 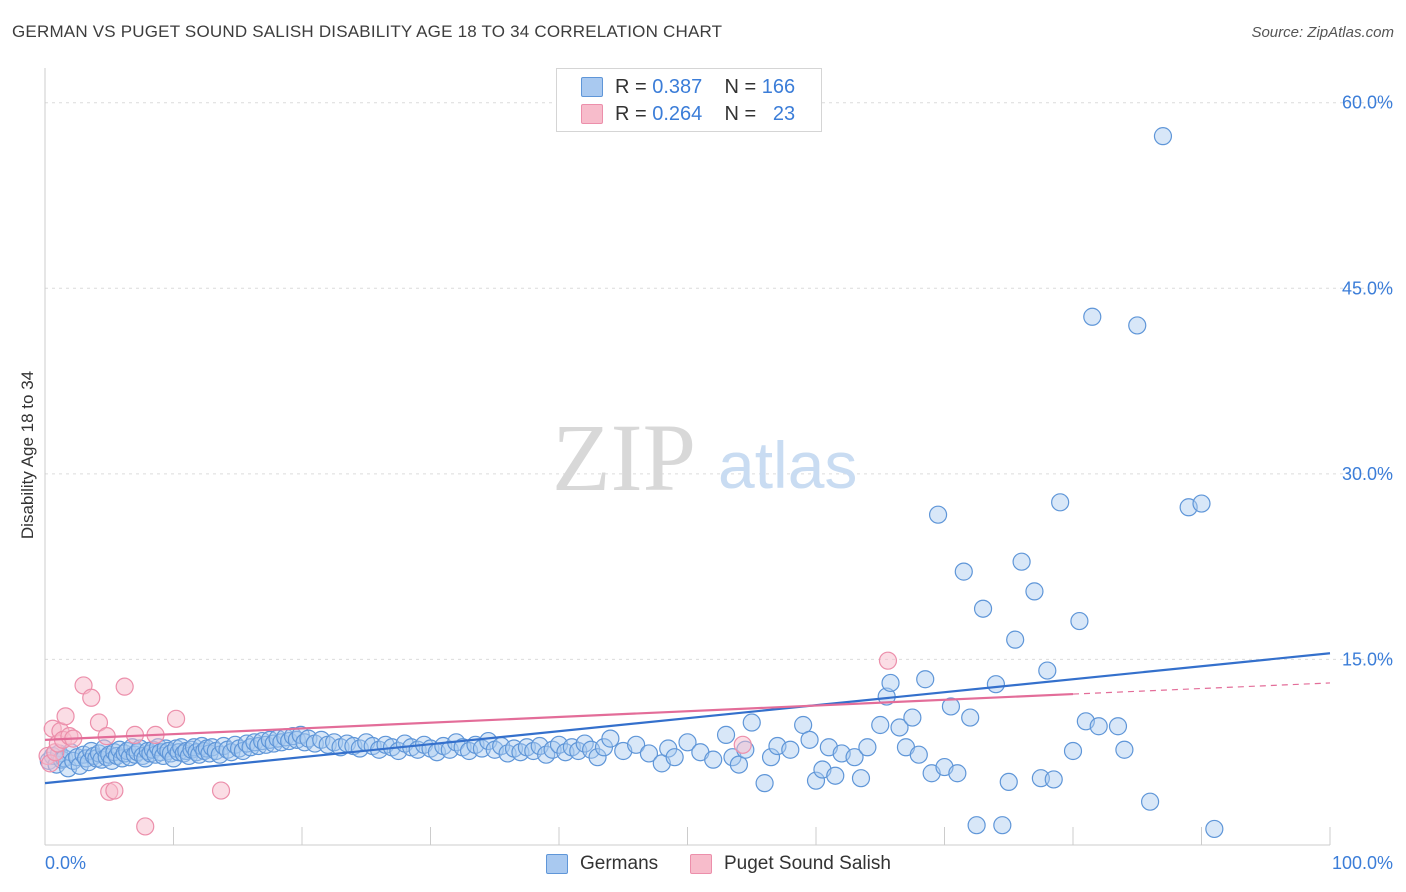 What do you see at coordinates (1362, 863) in the screenshot?
I see `x-tick-label: 100.0%` at bounding box center [1362, 863].